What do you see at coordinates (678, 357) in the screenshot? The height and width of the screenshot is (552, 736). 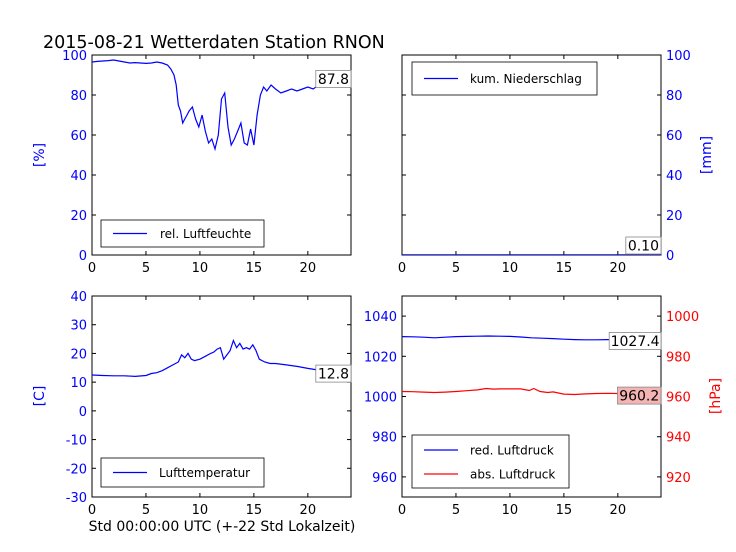 I see `y-tick-label-right: 980` at bounding box center [678, 357].